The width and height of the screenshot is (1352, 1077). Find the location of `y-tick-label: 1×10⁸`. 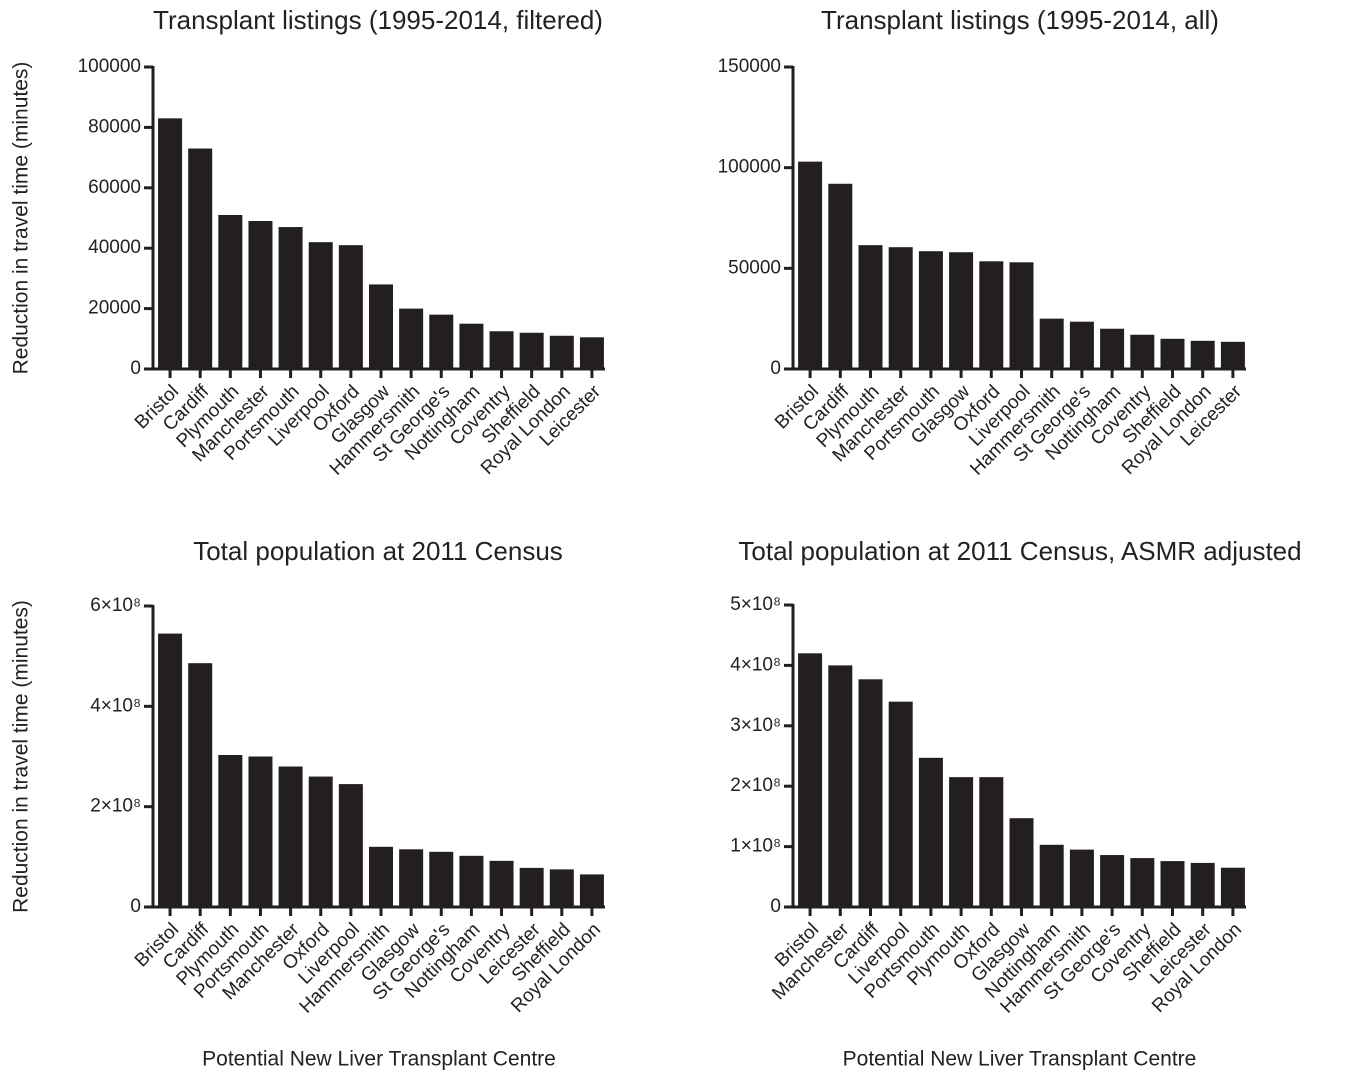

y-tick-label: 1×10⁸ is located at coordinates (755, 846).